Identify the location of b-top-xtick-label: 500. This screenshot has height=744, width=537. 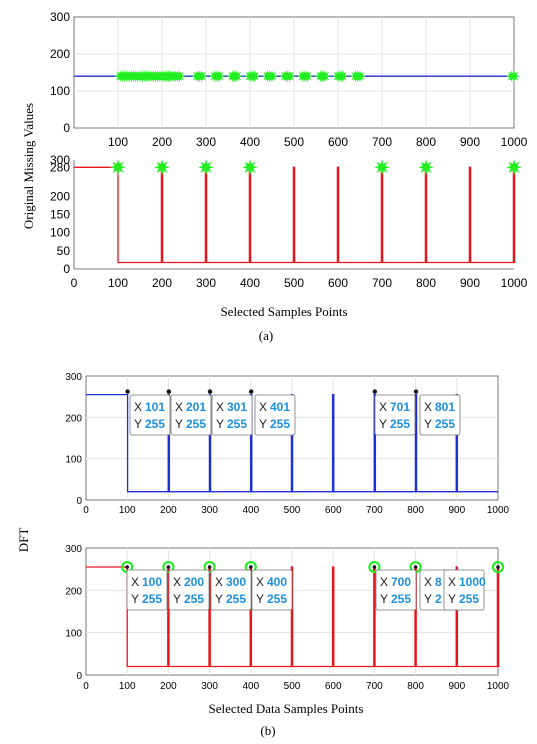
(292, 510).